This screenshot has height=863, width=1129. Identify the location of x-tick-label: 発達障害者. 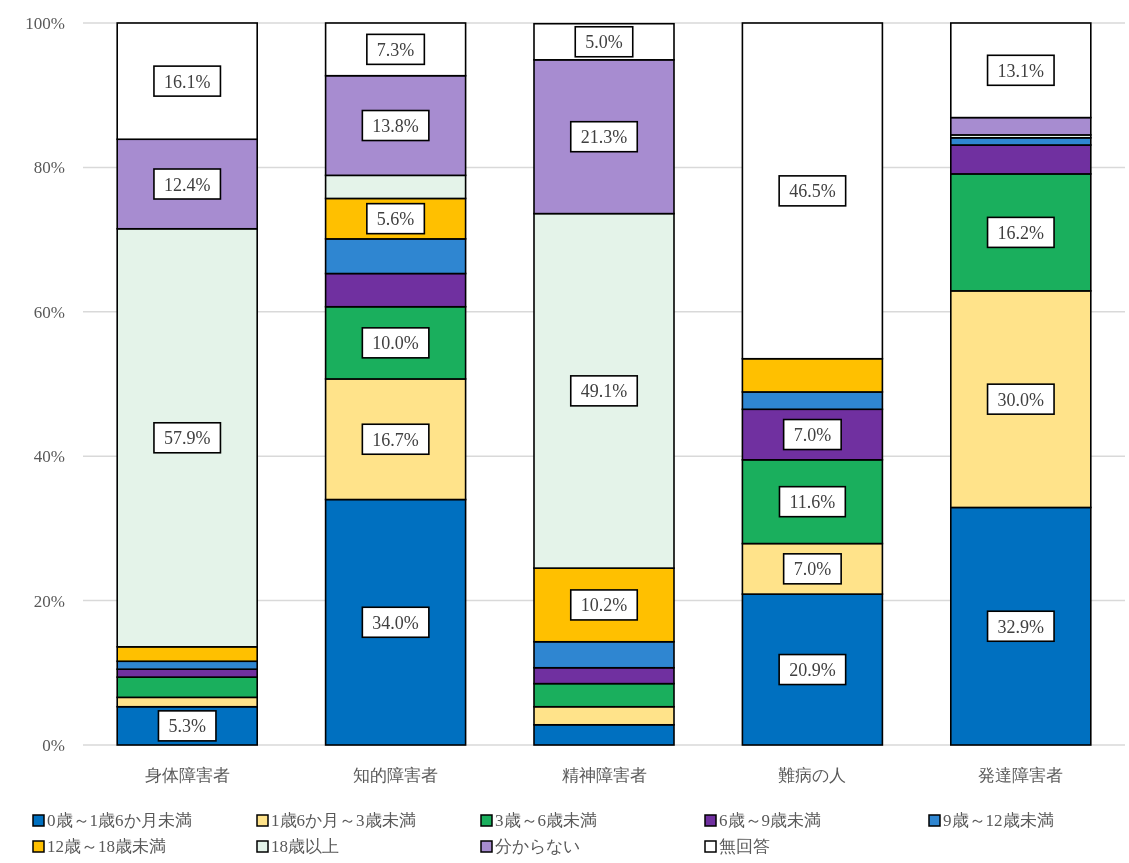
(1021, 775).